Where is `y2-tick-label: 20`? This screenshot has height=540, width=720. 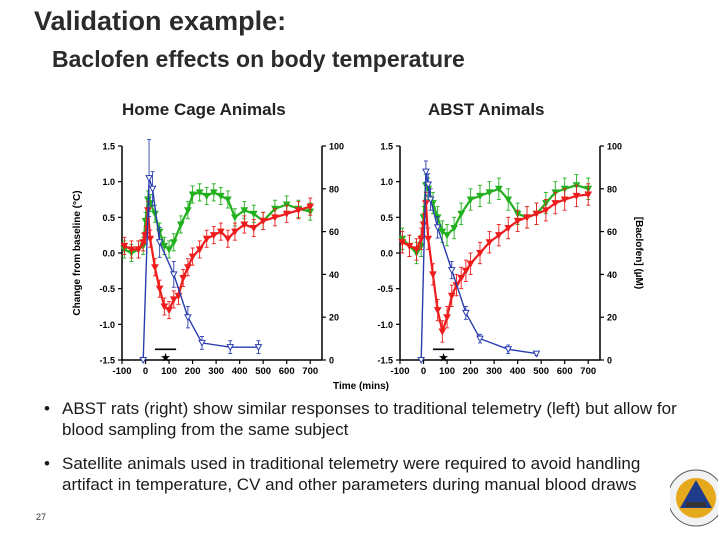
y2-tick-label: 20 is located at coordinates (334, 318).